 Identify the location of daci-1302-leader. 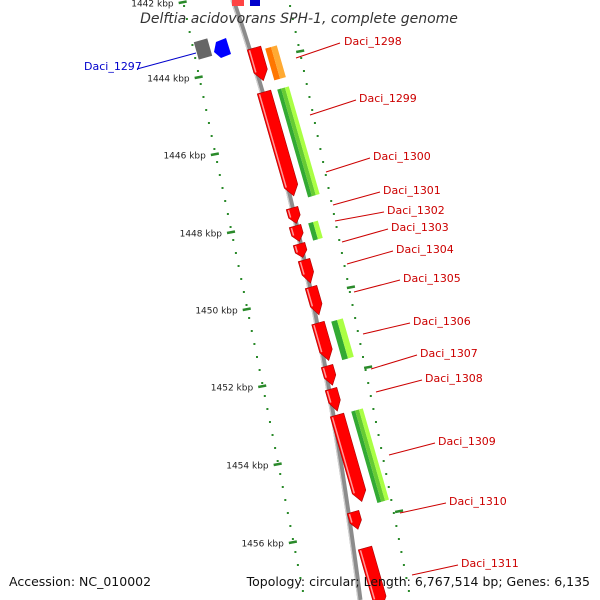
(359, 216).